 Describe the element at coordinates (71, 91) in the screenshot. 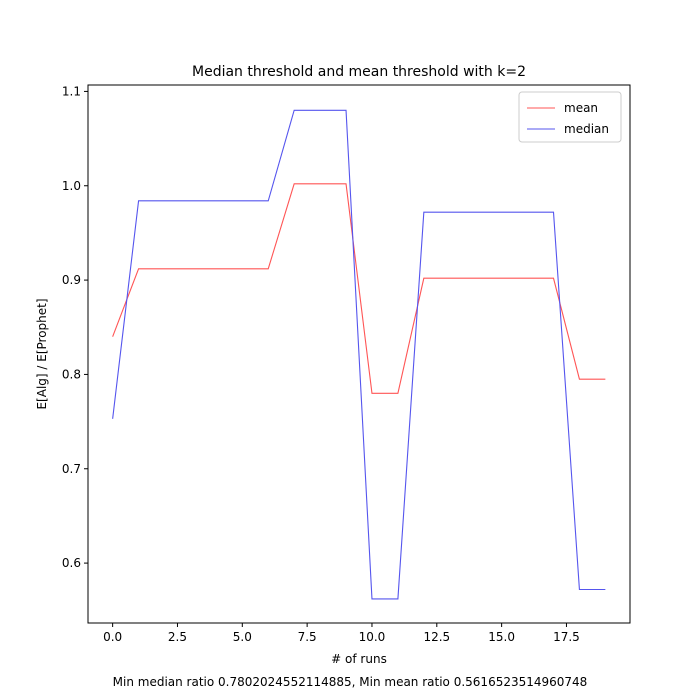

I see `y-tick-label: 1.1` at that location.